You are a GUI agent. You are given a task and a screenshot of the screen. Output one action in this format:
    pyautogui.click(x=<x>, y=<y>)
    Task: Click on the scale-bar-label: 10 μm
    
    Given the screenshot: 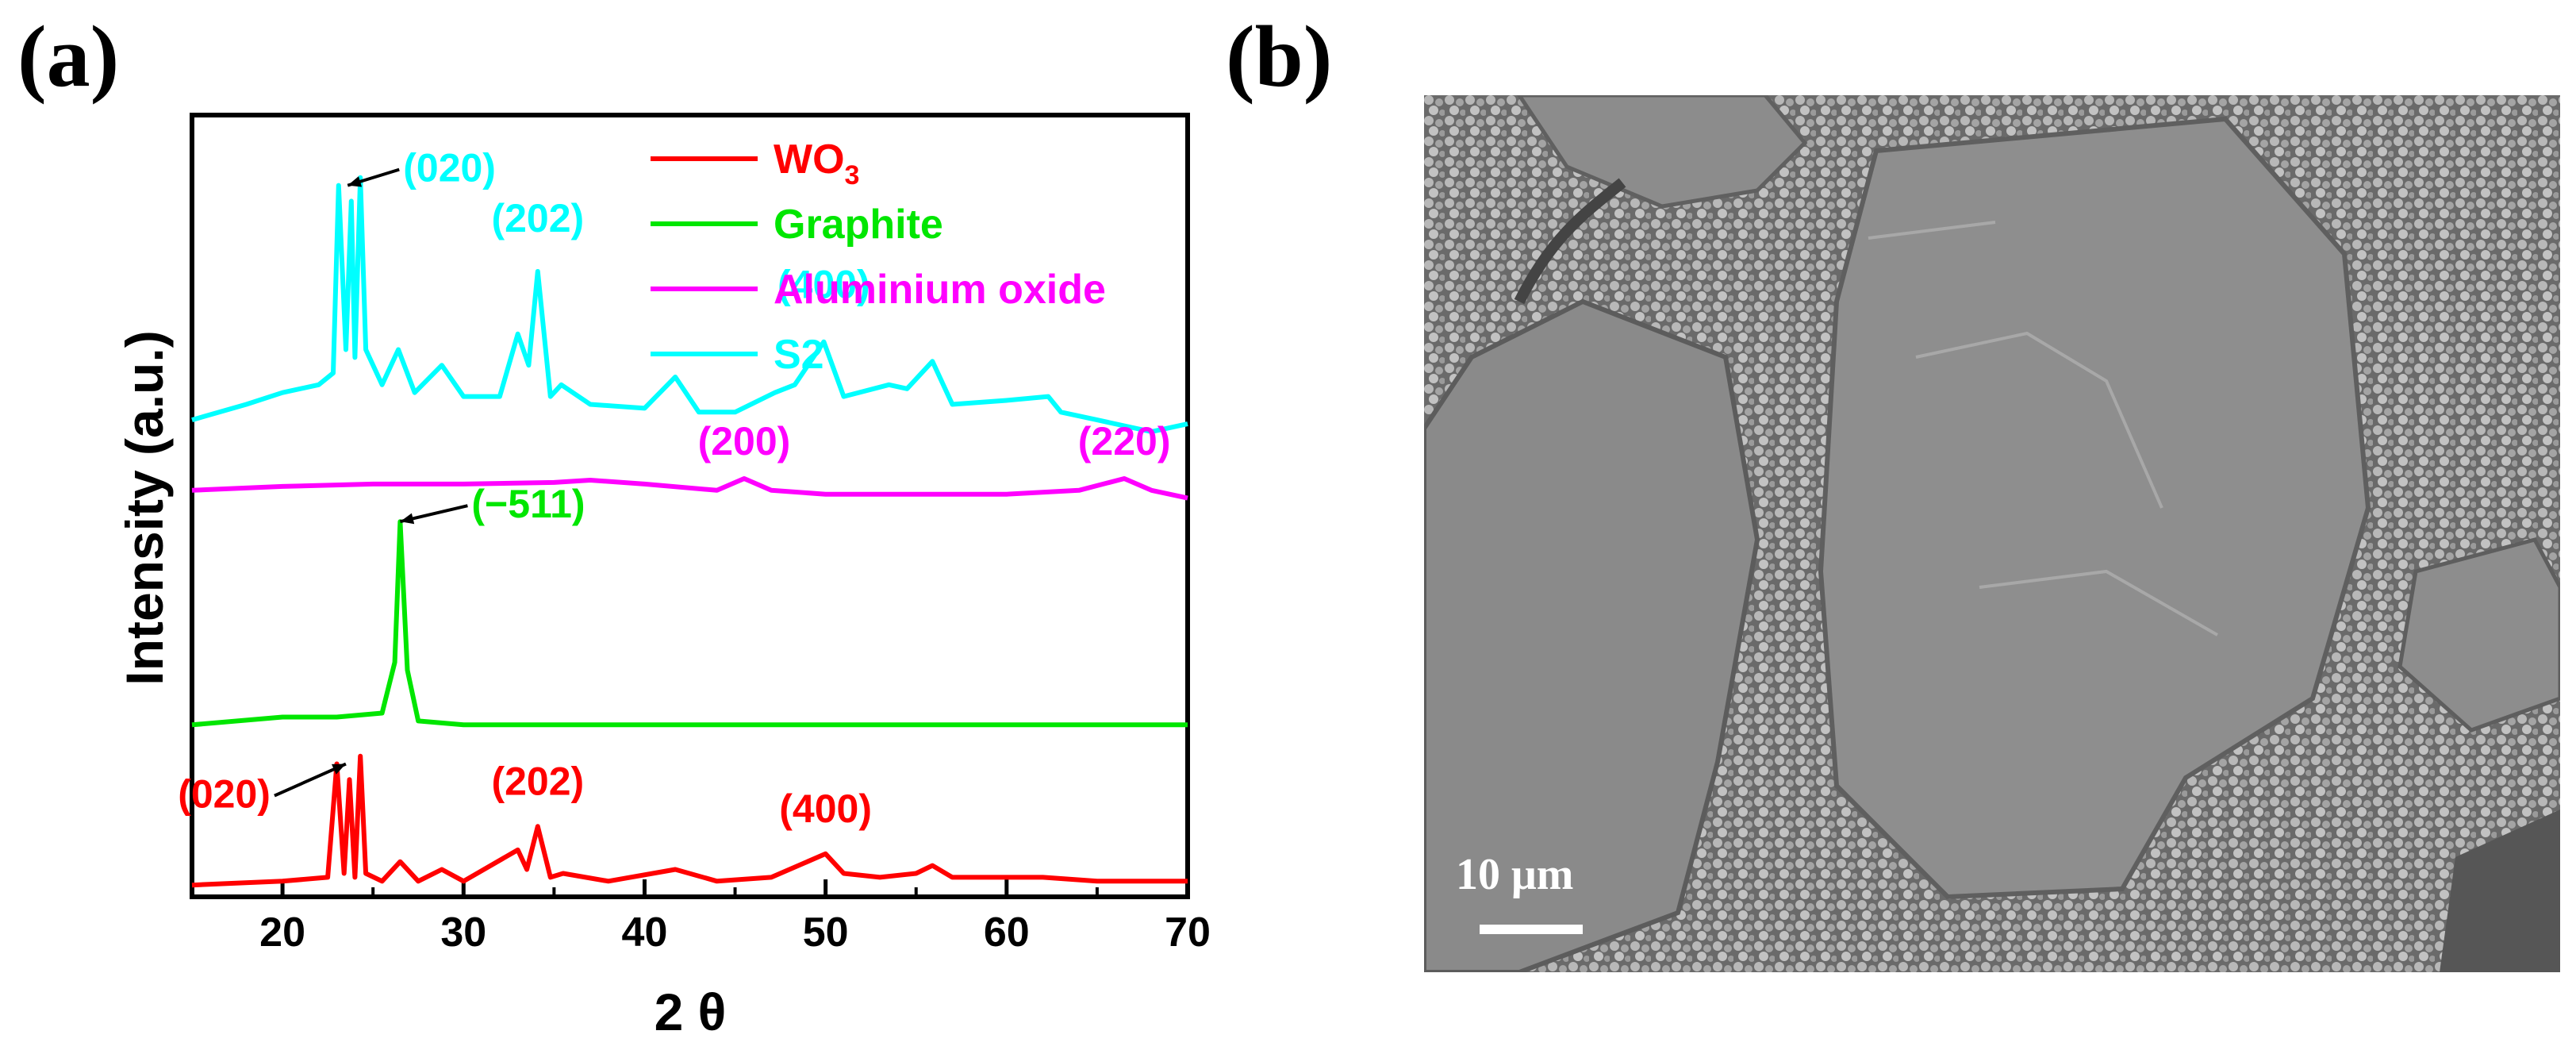 What is the action you would take?
    pyautogui.click(x=1515, y=874)
    